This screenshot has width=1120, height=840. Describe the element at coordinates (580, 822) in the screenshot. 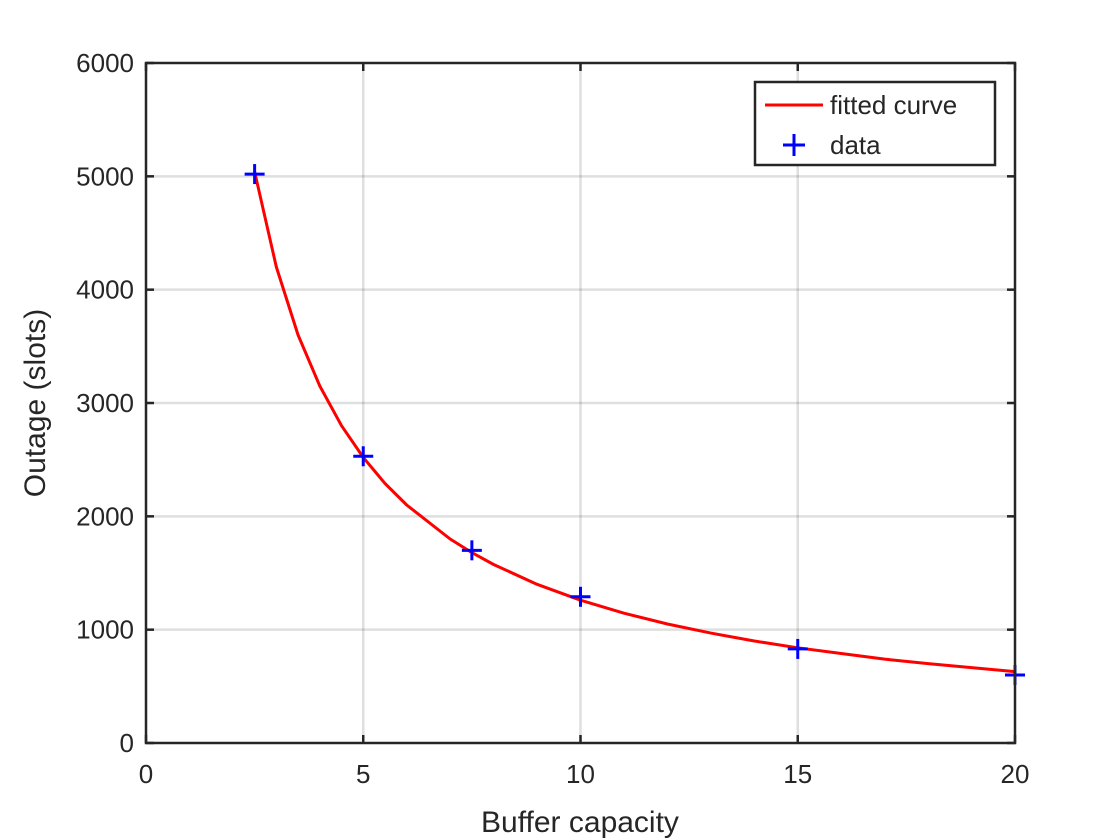

I see `x-axis-label: Buffer capacity` at that location.